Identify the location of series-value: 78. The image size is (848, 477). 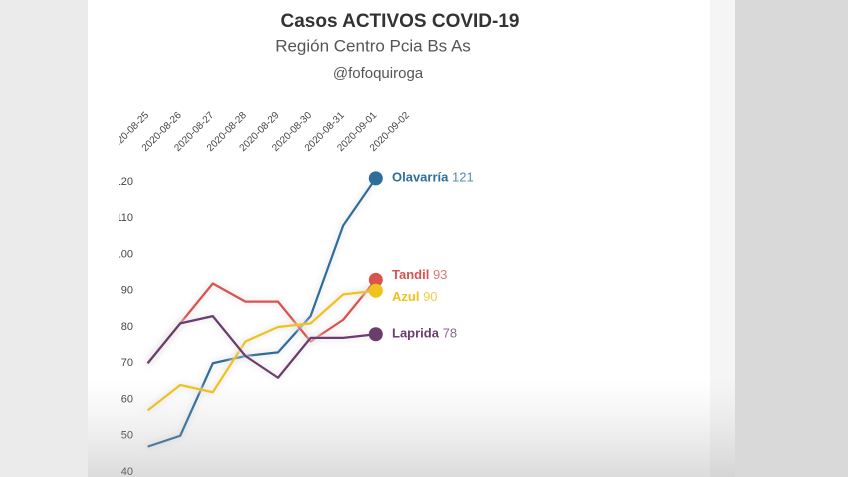
(450, 333).